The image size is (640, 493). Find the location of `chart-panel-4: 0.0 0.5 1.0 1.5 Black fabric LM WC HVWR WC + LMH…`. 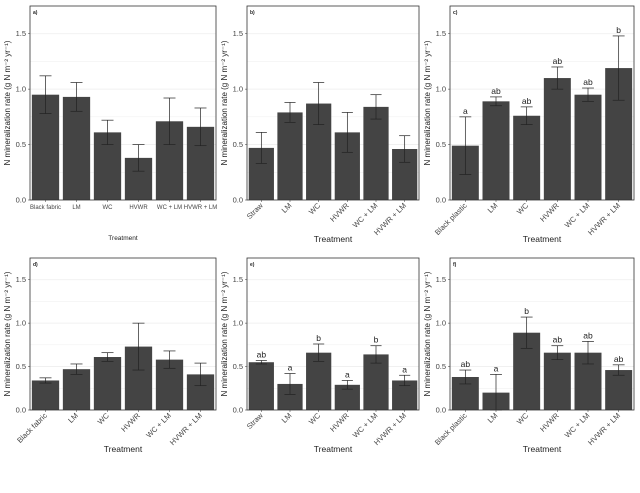

chart-panel-4: 0.0 0.5 1.0 1.5 Black fabric LM WC HVWR WC + LMH… is located at coordinates (110, 355).